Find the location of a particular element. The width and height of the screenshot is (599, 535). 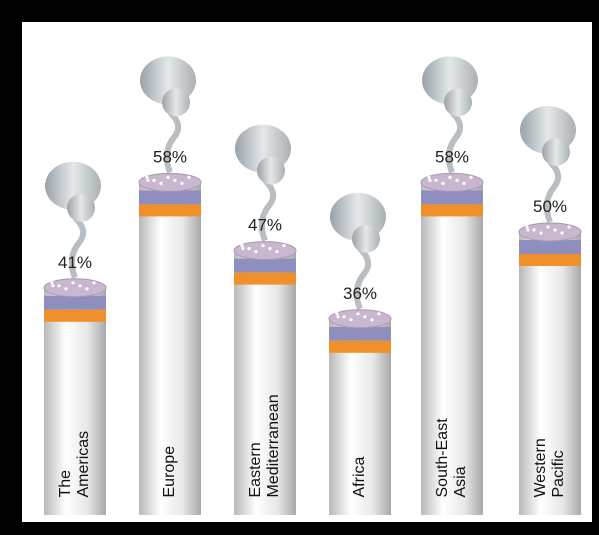

cigarette: 50% is located at coordinates (550, 310).